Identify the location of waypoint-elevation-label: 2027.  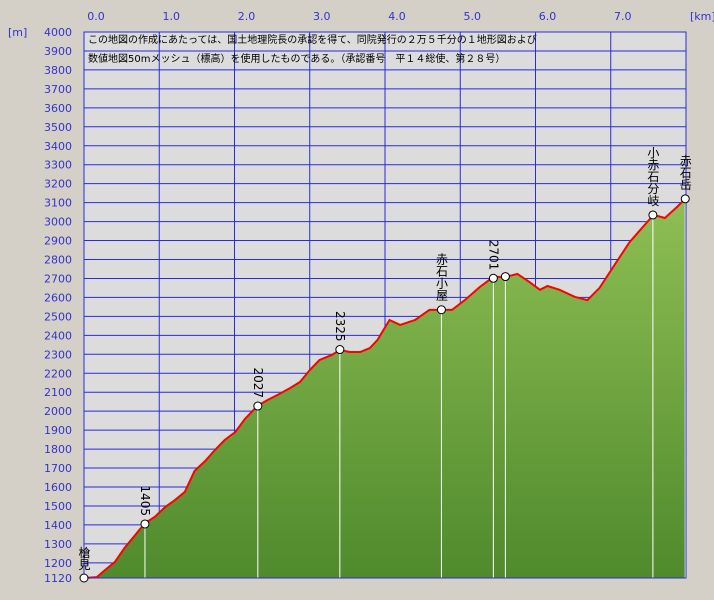
(258, 383).